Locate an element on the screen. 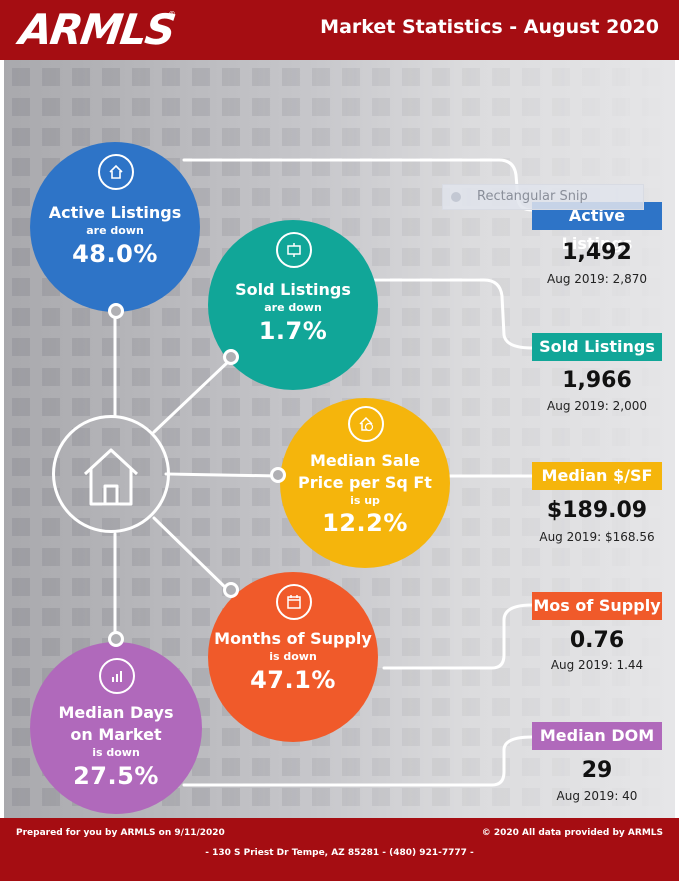 Image resolution: width=679 pixels, height=881 pixels. sold-stat-value: 1,966 is located at coordinates (597, 380).